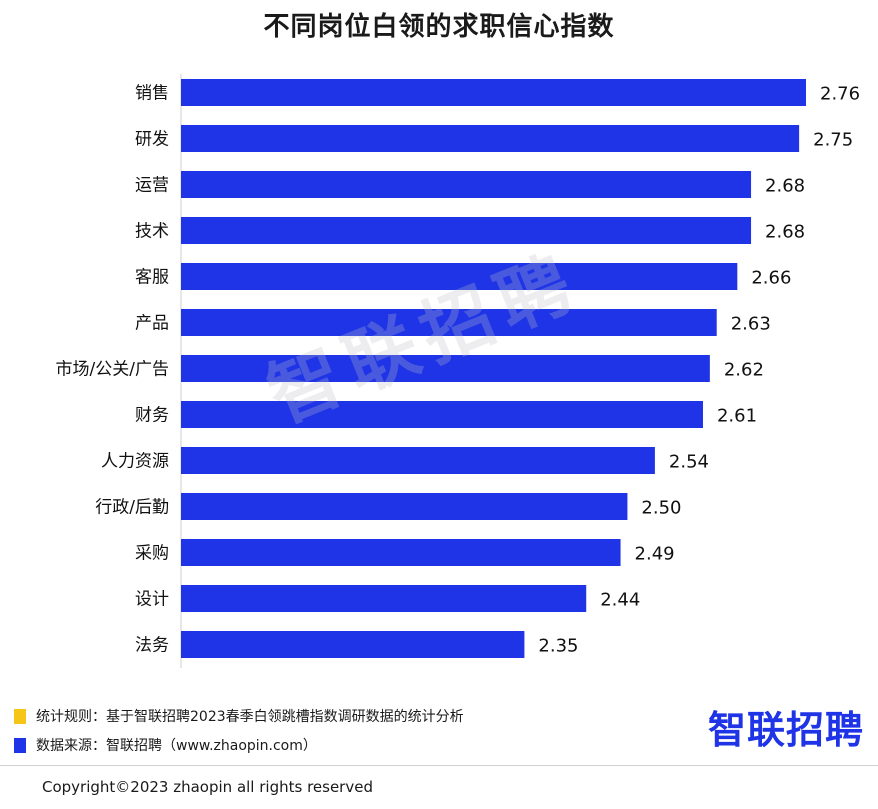 This screenshot has height=809, width=878. Describe the element at coordinates (439, 27) in the screenshot. I see `chart-title: 不同岗位白领的求职信心指数` at that location.